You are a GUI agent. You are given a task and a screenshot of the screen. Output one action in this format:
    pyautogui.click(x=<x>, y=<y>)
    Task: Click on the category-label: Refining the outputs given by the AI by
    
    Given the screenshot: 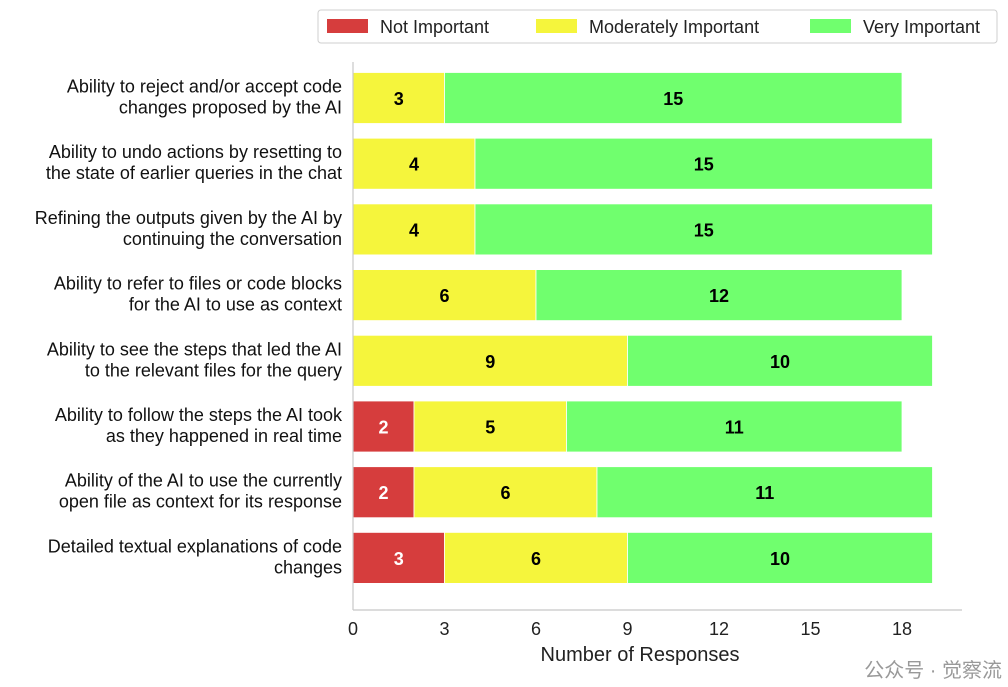 What is the action you would take?
    pyautogui.click(x=188, y=218)
    